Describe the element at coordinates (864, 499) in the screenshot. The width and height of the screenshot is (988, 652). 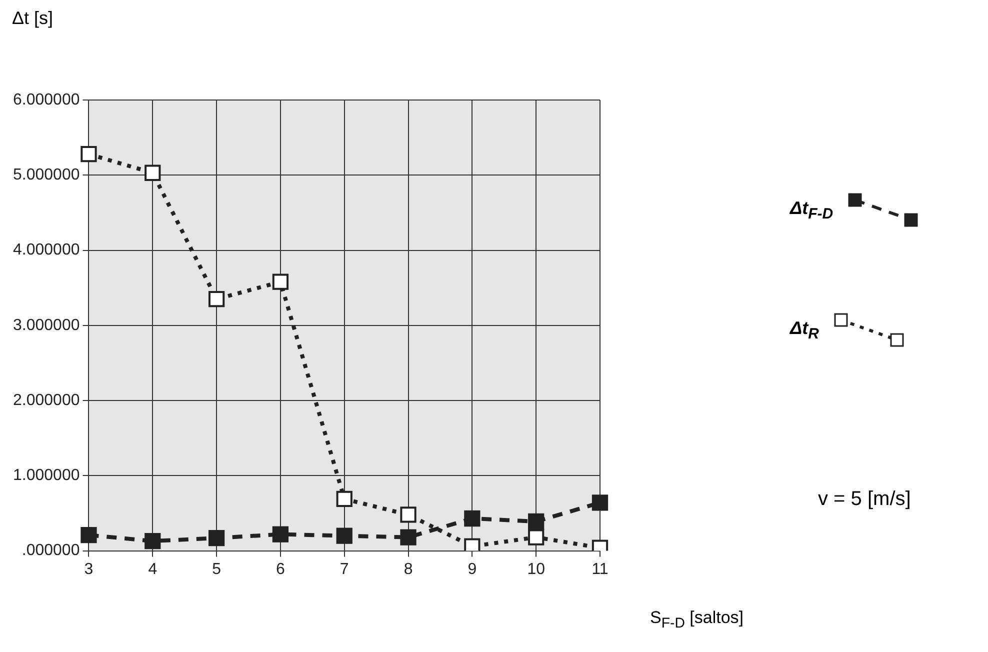
I see `text: v = 5 [m/s]` at that location.